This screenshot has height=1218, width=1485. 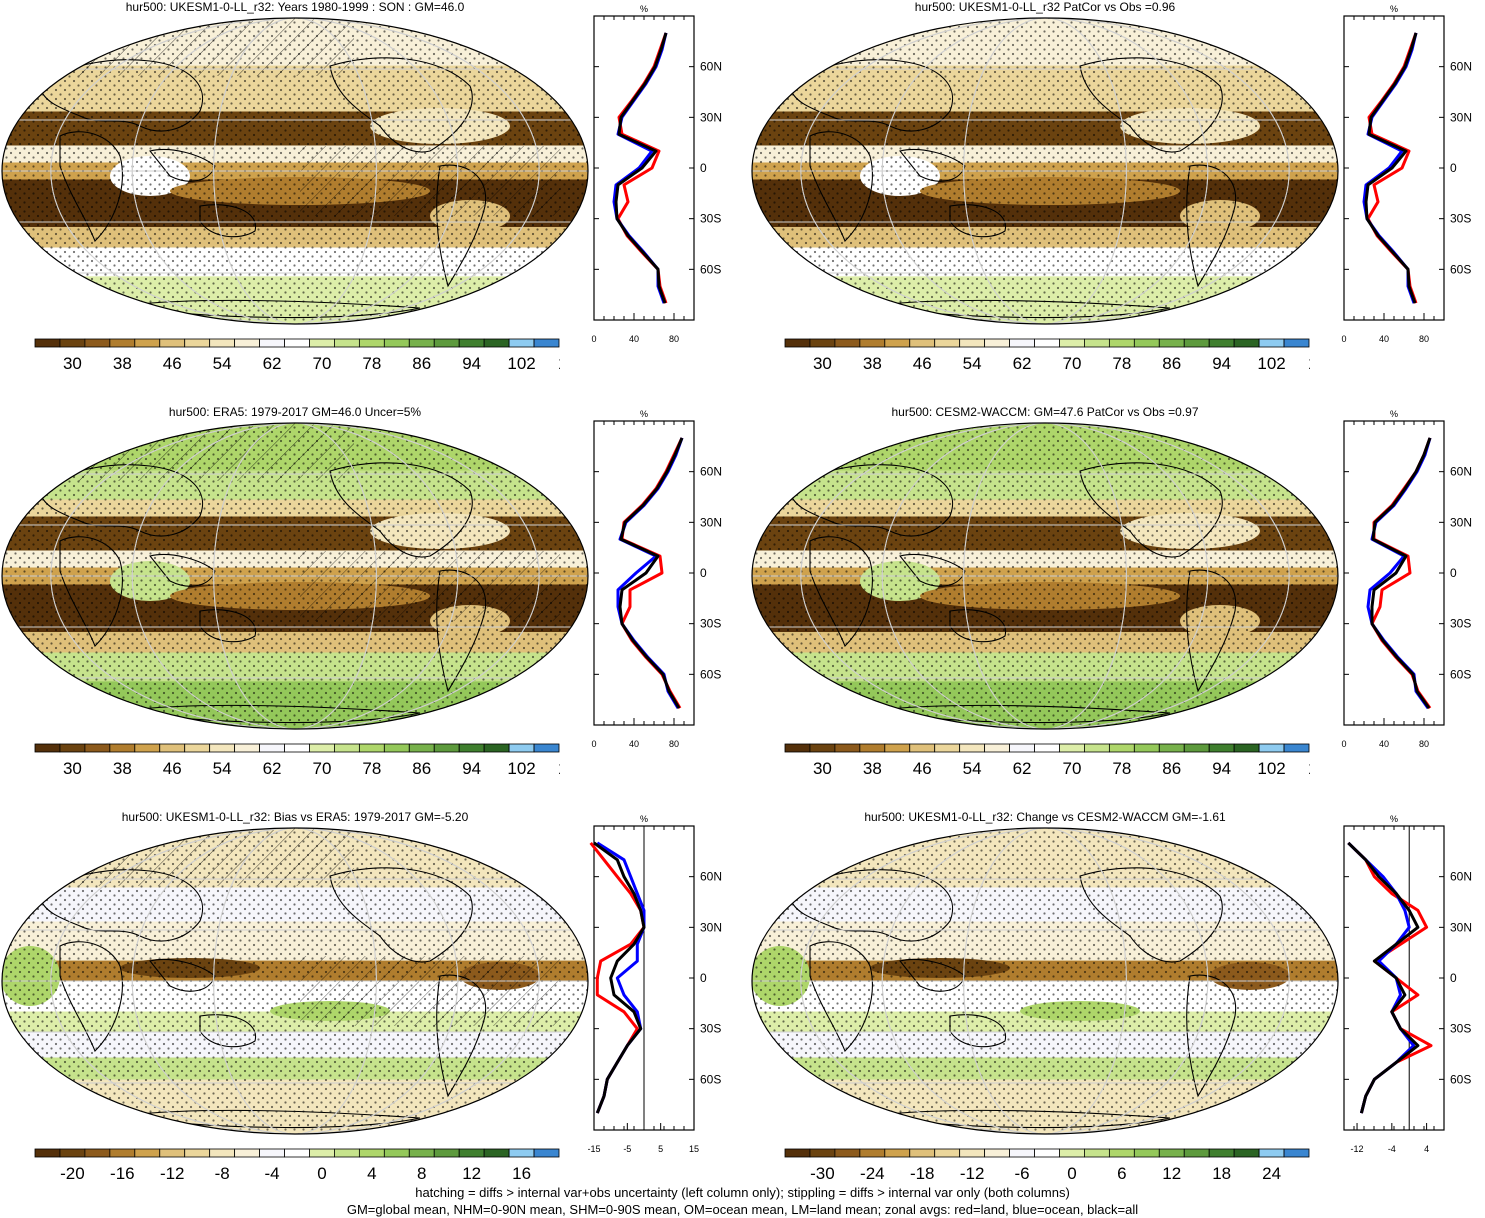 I want to click on colorbar-label: -24, so click(x=872, y=1173).